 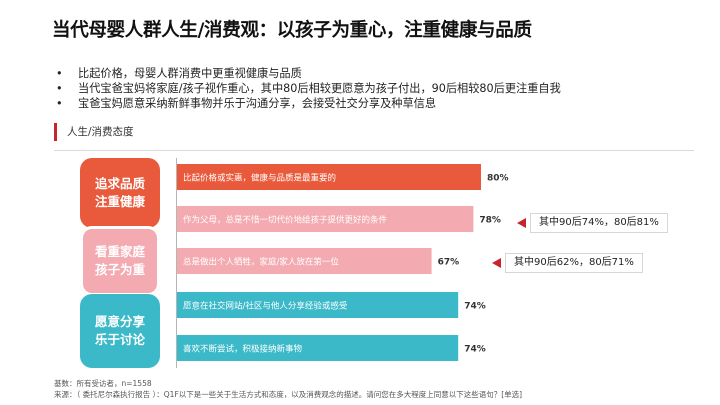 I want to click on chart-axis-line, so click(x=176, y=263).